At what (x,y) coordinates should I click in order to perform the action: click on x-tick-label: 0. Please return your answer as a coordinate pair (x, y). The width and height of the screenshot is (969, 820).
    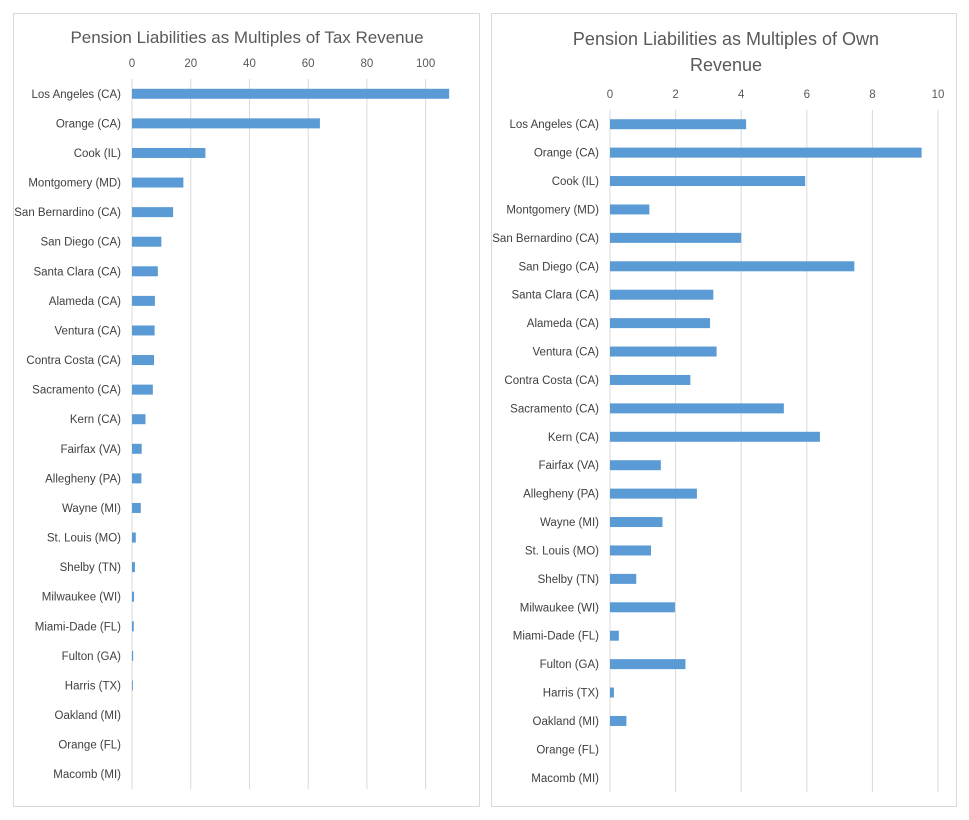
    Looking at the image, I should click on (132, 64).